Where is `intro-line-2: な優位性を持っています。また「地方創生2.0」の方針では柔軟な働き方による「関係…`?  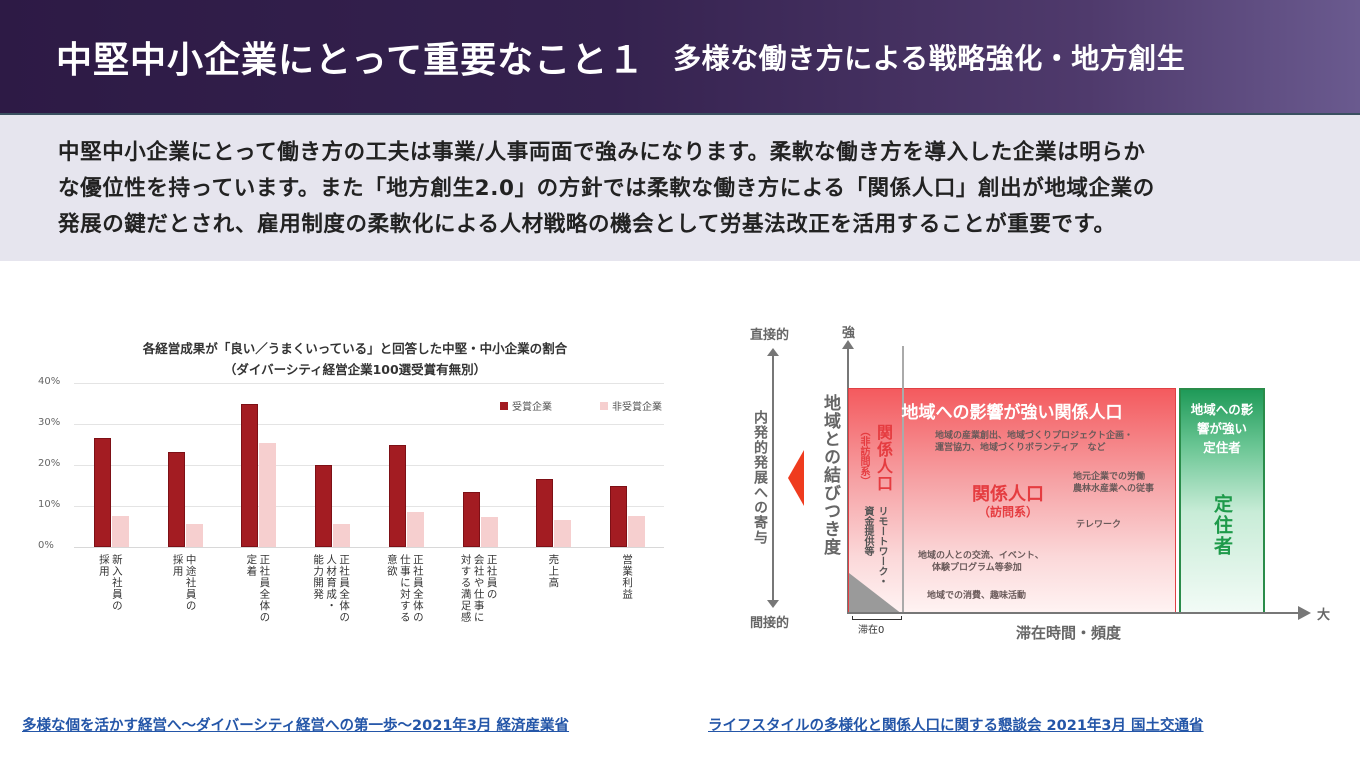
intro-line-2: な優位性を持っています。また「地方創生2.0」の方針では柔軟な働き方による「関係… is located at coordinates (606, 188).